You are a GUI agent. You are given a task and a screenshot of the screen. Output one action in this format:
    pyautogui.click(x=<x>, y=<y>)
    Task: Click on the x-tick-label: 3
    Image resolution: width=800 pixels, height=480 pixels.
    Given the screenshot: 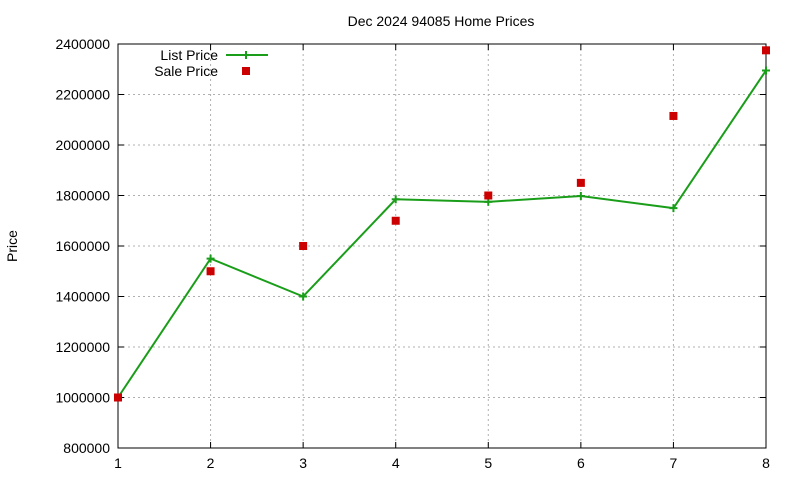 What is the action you would take?
    pyautogui.click(x=303, y=463)
    